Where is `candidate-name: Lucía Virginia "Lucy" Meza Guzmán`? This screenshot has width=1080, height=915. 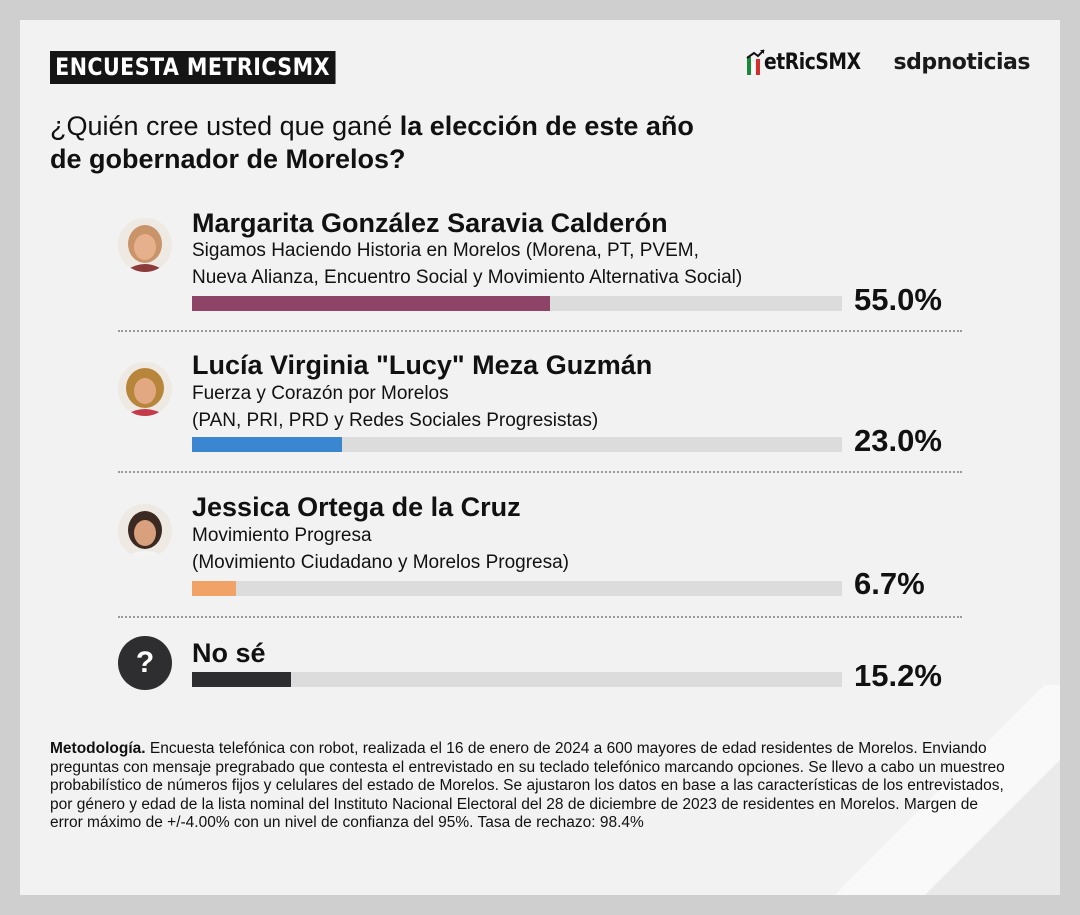
candidate-name: Lucía Virginia "Lucy" Meza Guzmán is located at coordinates (422, 365).